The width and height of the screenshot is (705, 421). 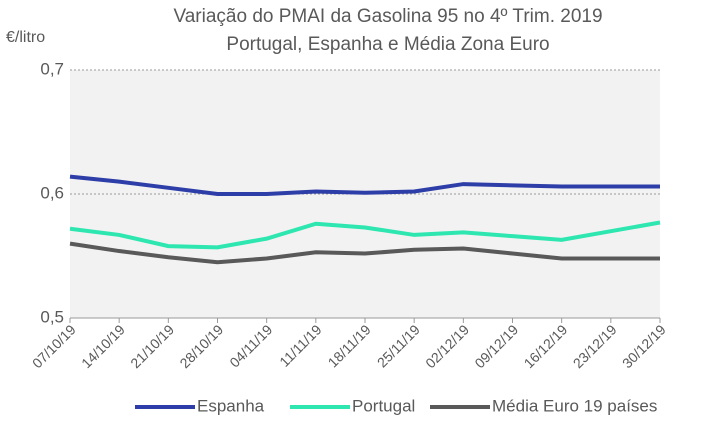 What do you see at coordinates (349, 345) in the screenshot?
I see `x-tick-label: 18/11/19` at bounding box center [349, 345].